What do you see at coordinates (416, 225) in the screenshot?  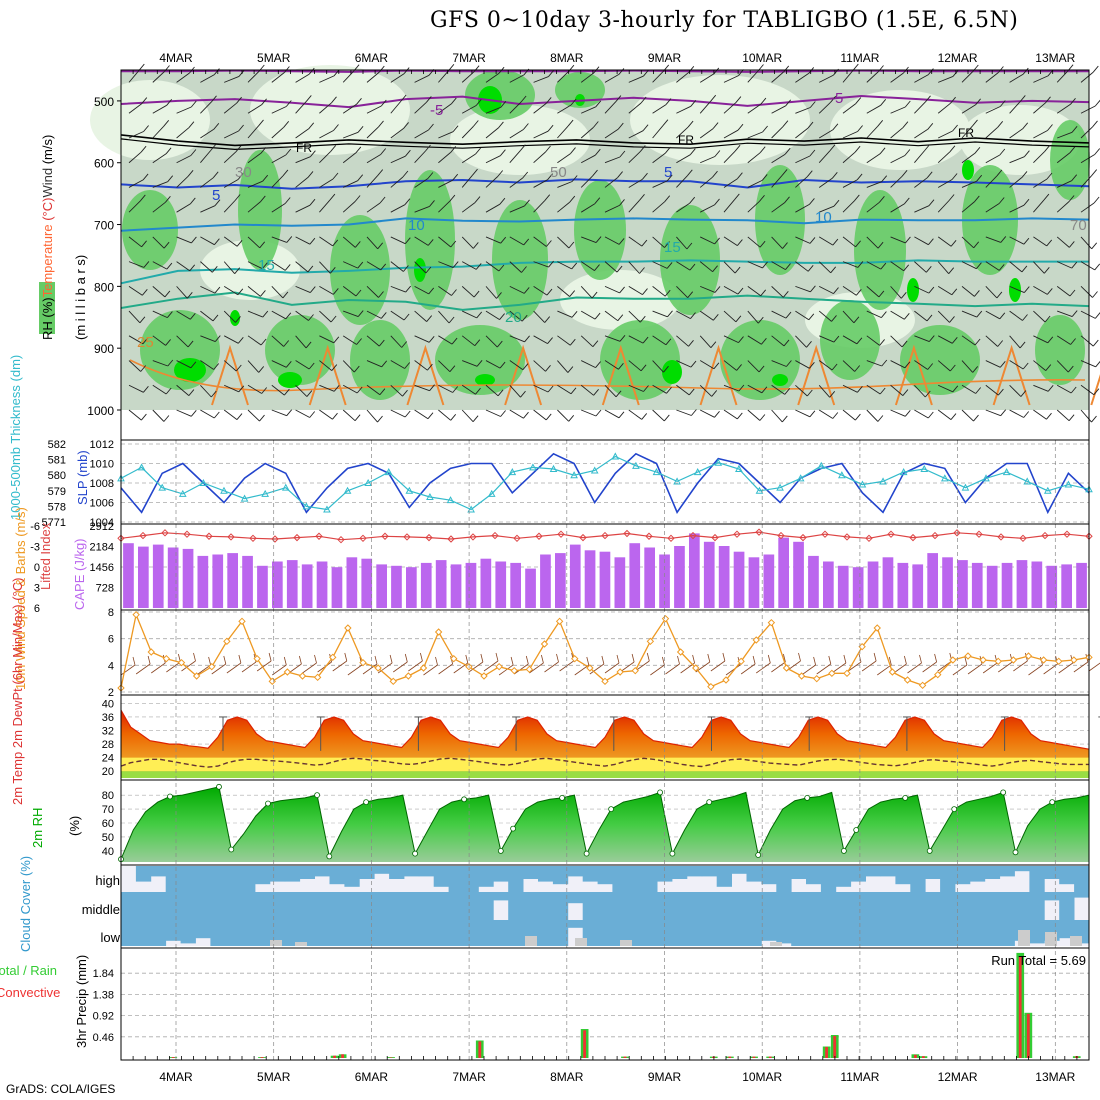 I see `isotherm-label: 10` at bounding box center [416, 225].